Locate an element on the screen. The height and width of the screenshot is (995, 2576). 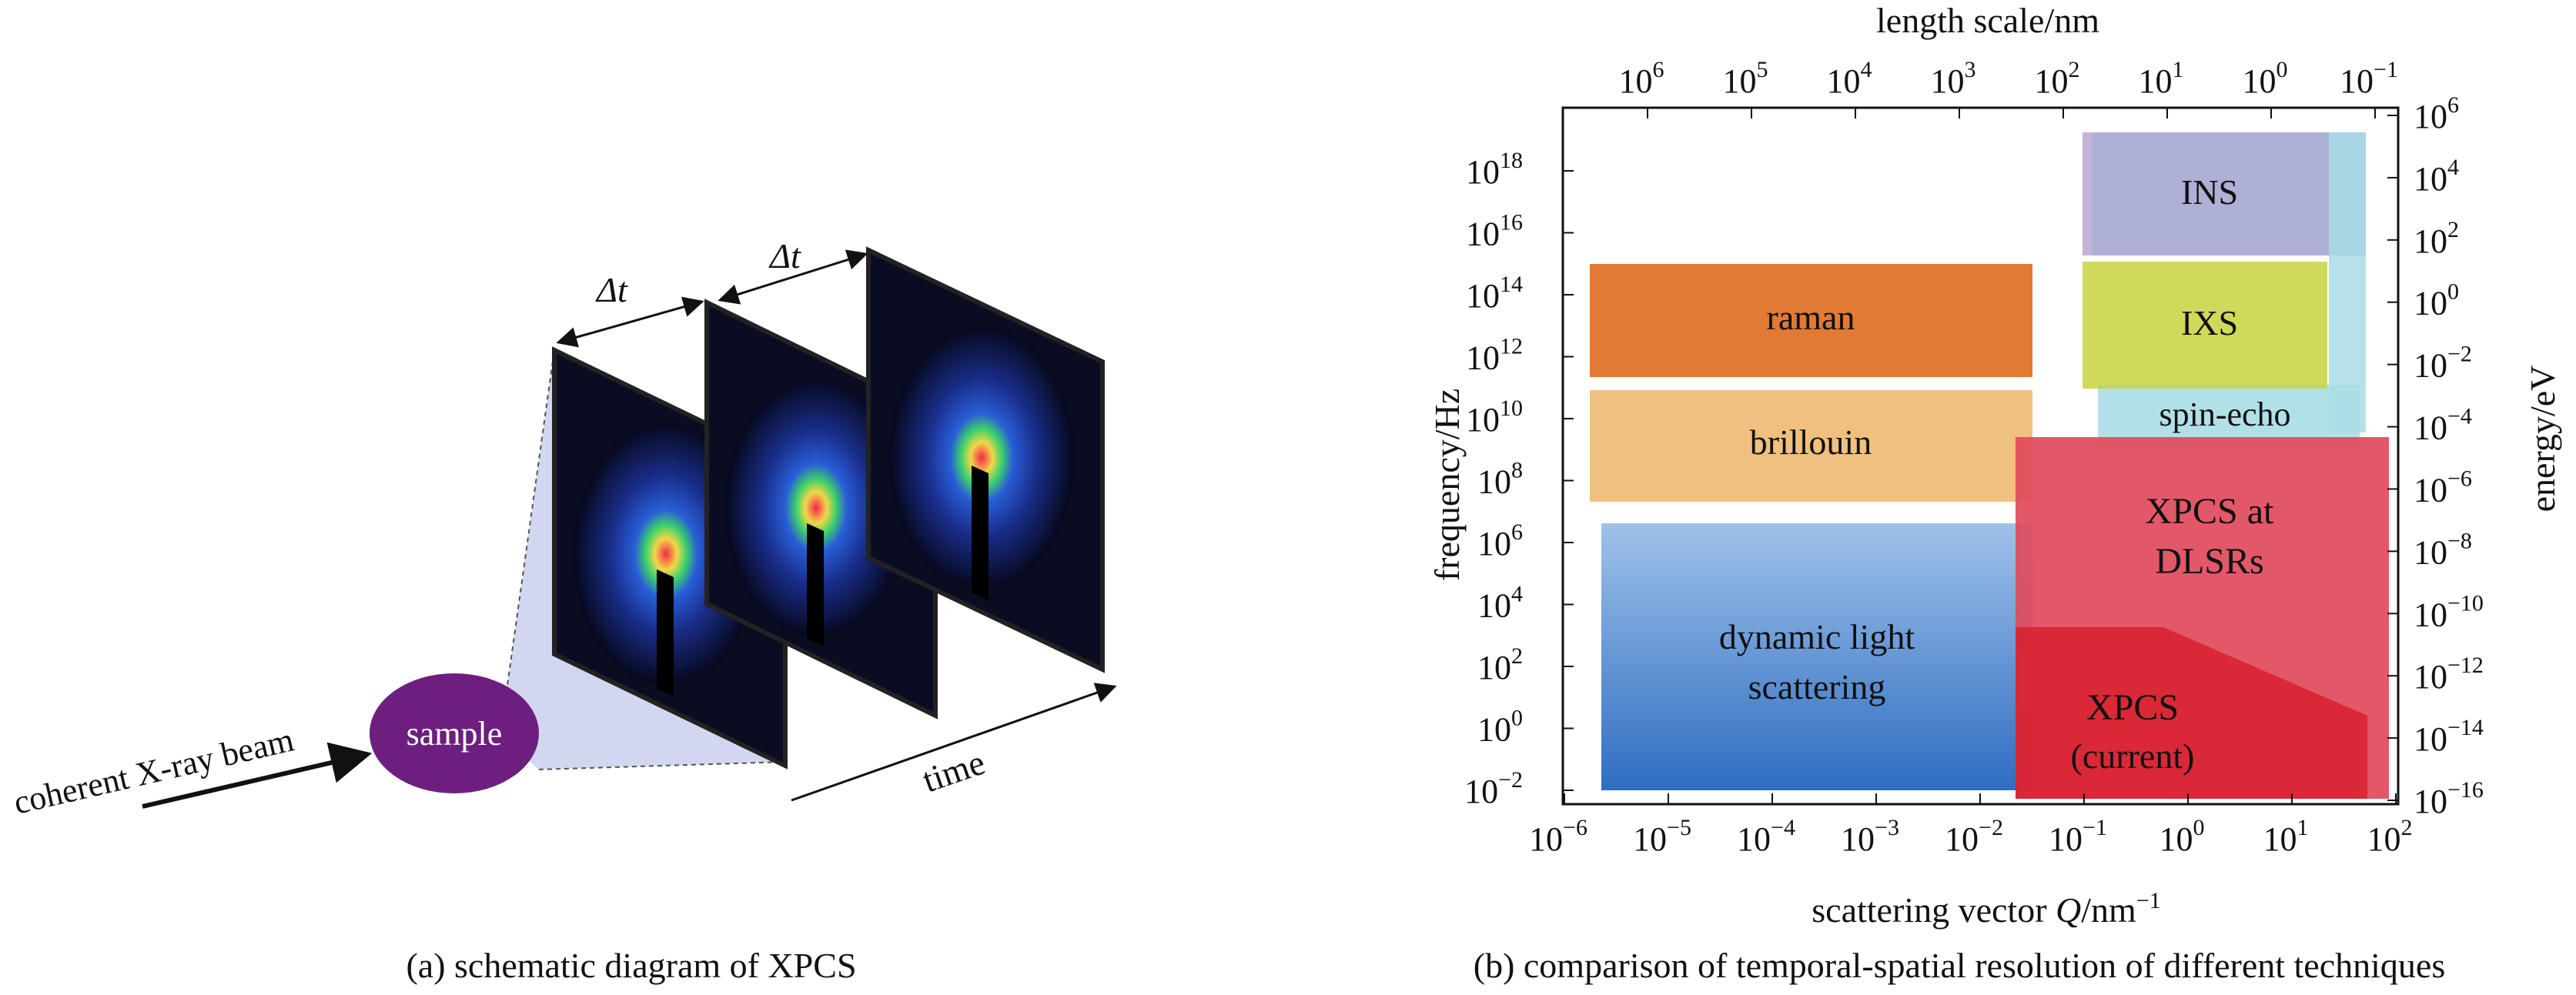
label-ins: INS is located at coordinates (2209, 192).